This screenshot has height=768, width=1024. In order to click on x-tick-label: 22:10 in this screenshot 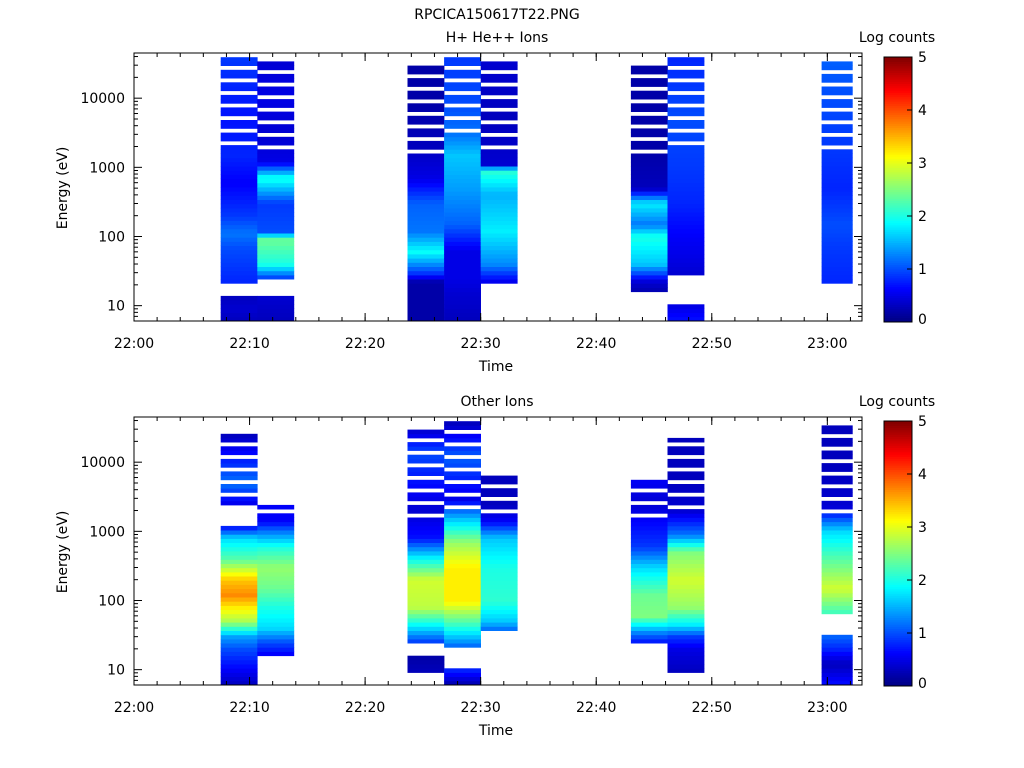, I will do `click(249, 708)`.